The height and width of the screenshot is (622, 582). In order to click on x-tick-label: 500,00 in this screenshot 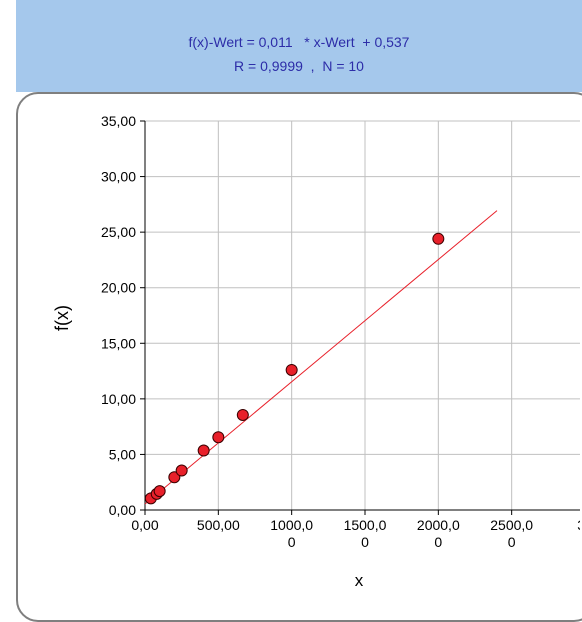, I will do `click(218, 525)`.